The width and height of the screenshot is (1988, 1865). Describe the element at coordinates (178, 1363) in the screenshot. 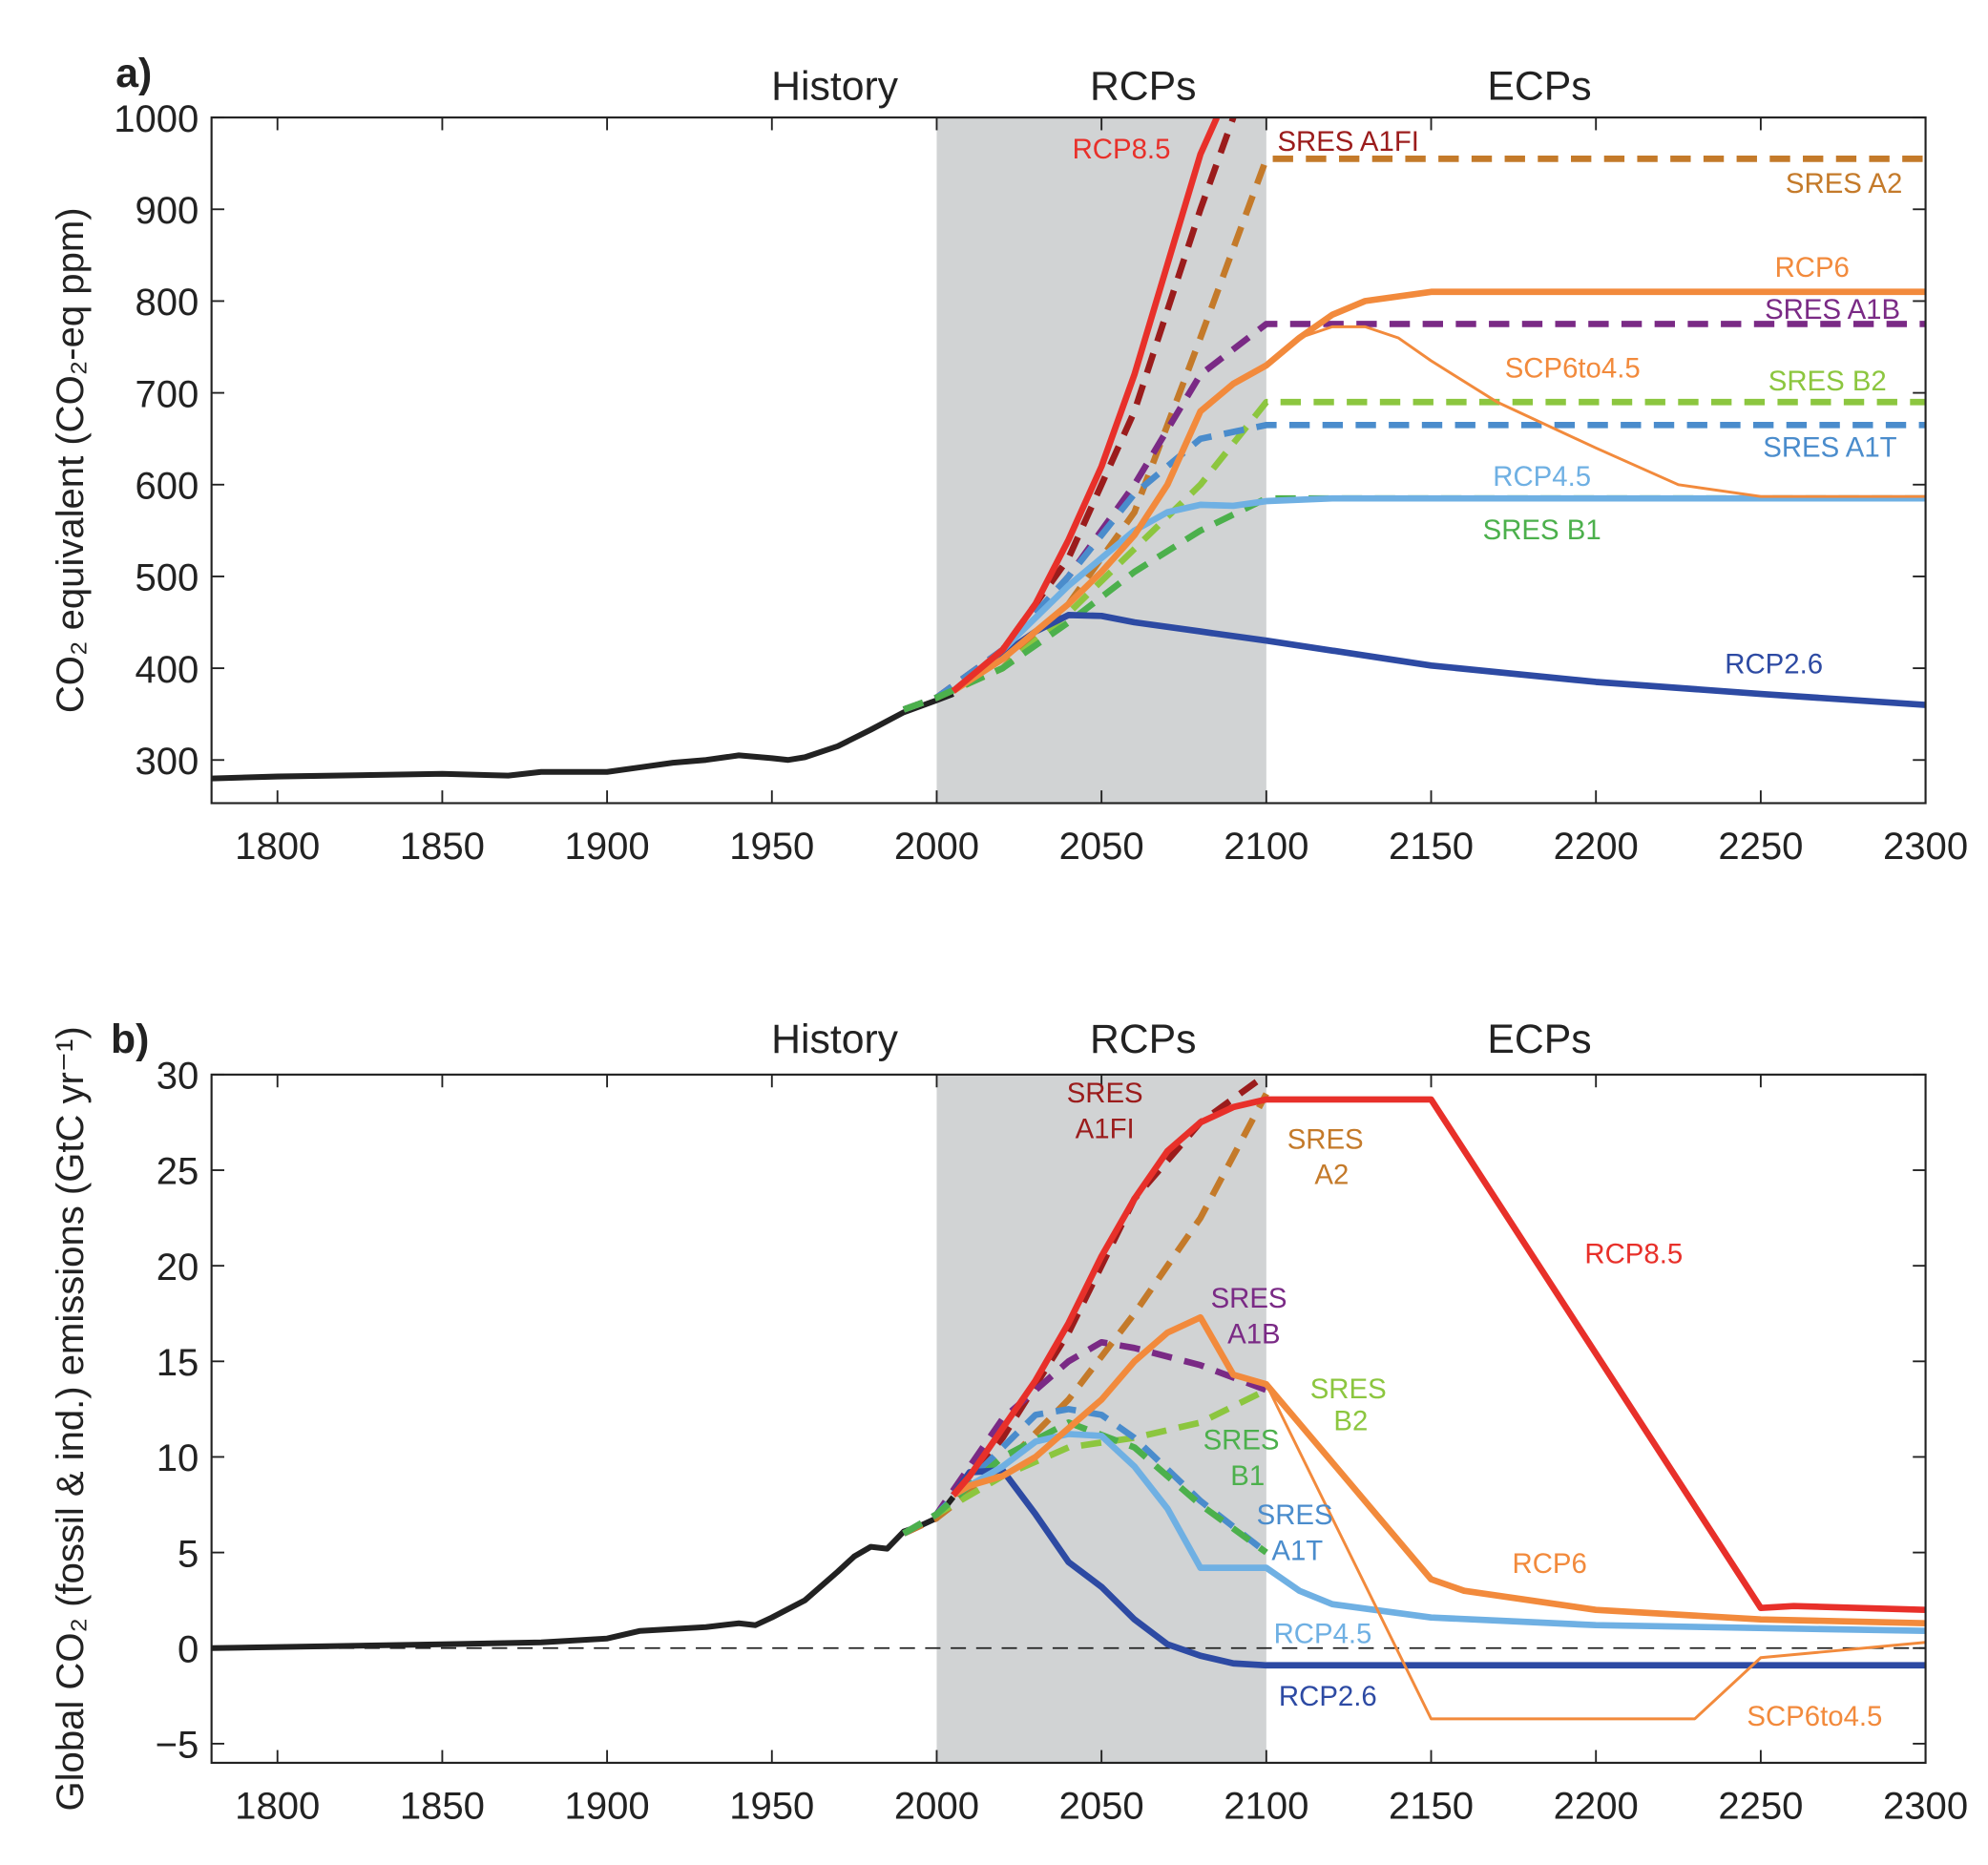

I see `y-tick-label: 15` at that location.